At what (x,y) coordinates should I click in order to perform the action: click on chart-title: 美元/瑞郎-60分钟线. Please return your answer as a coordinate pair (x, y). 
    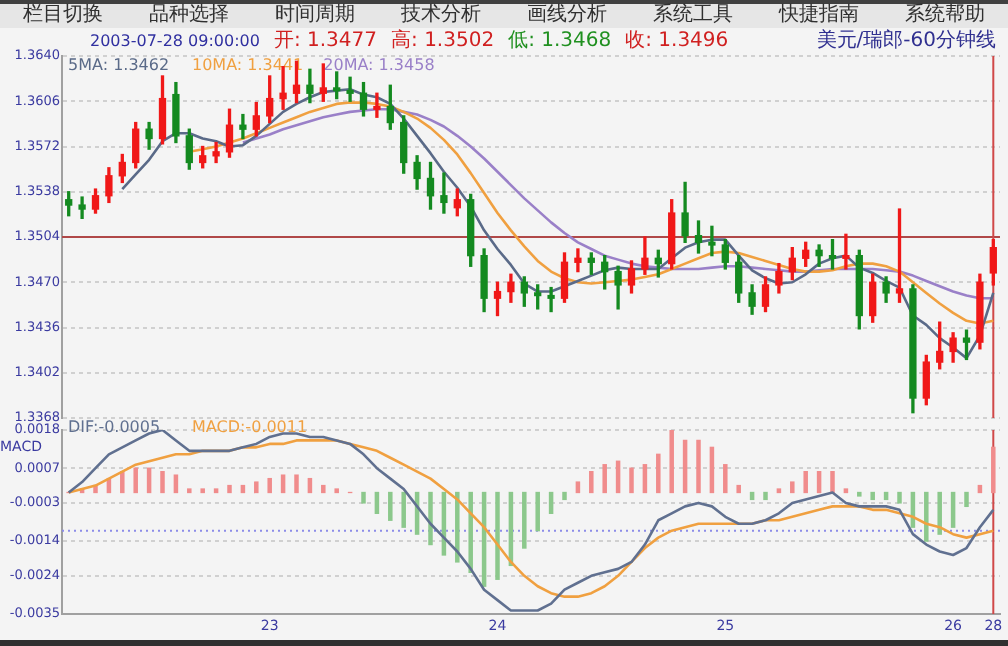
    Looking at the image, I should click on (906, 42).